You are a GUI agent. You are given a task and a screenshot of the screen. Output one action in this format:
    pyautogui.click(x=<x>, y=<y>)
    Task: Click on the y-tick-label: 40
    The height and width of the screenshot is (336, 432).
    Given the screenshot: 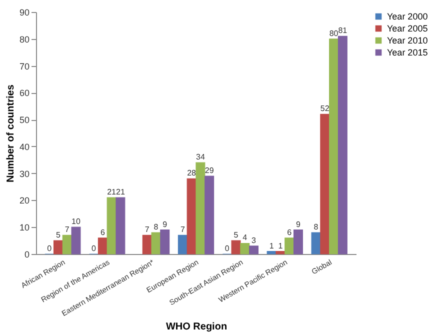 What is the action you would take?
    pyautogui.click(x=24, y=147)
    